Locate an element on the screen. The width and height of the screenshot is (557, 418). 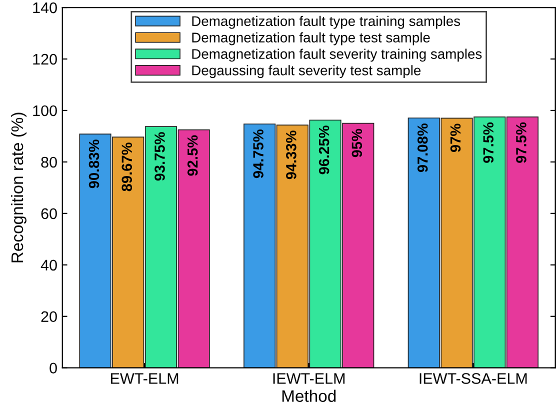
y-tick-label: 100 is located at coordinates (45, 110).